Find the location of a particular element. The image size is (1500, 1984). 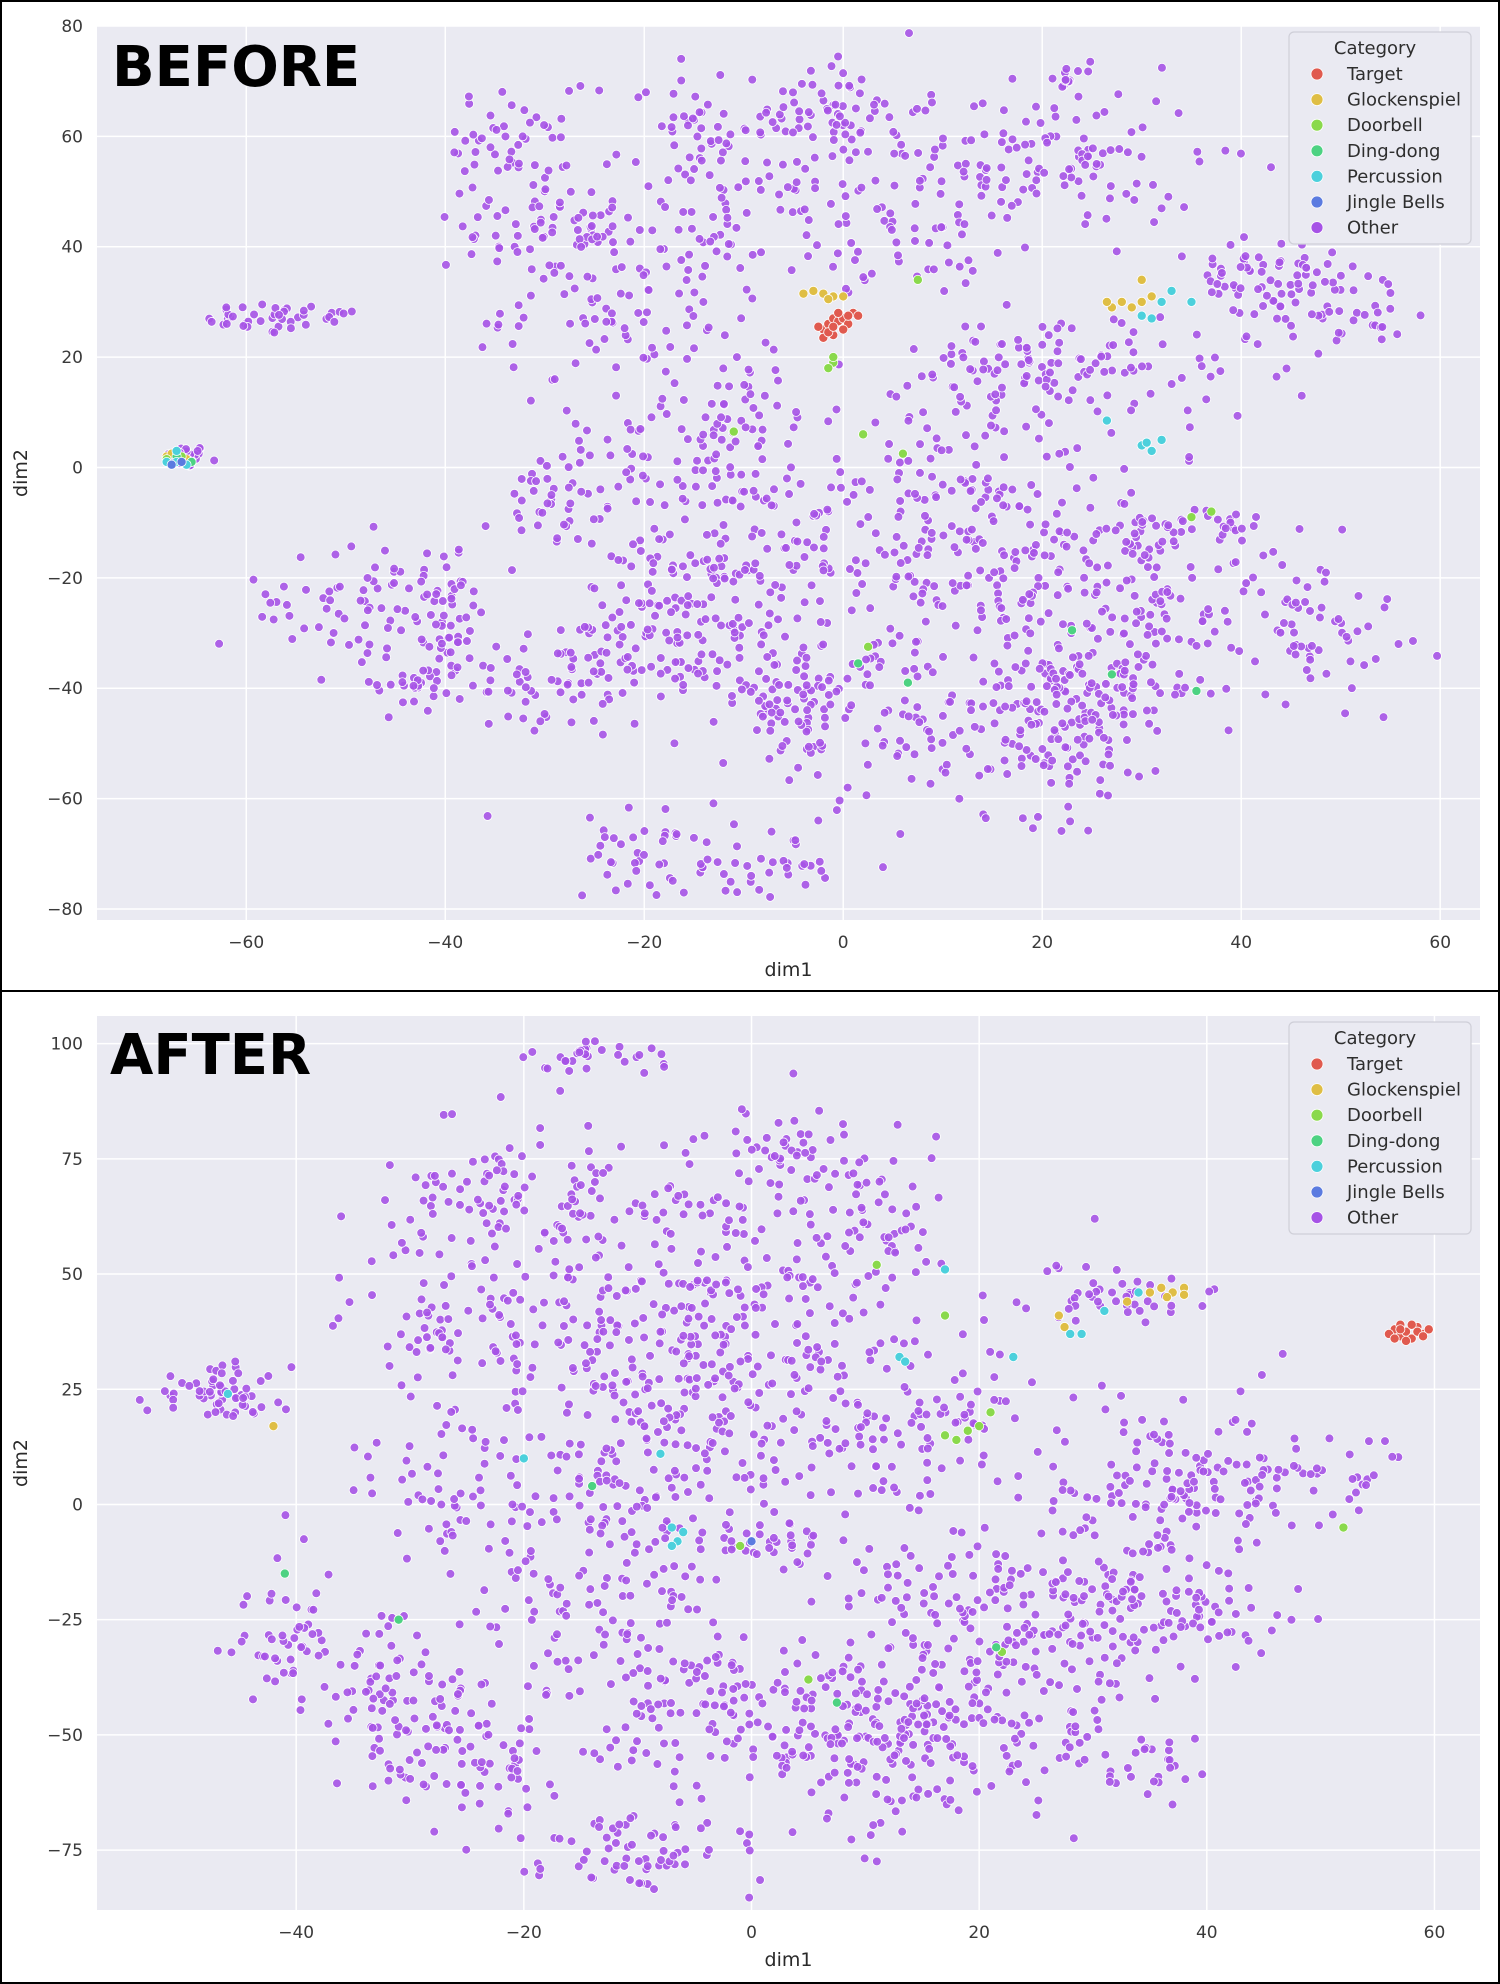

x-tick-label: −60 is located at coordinates (246, 943).